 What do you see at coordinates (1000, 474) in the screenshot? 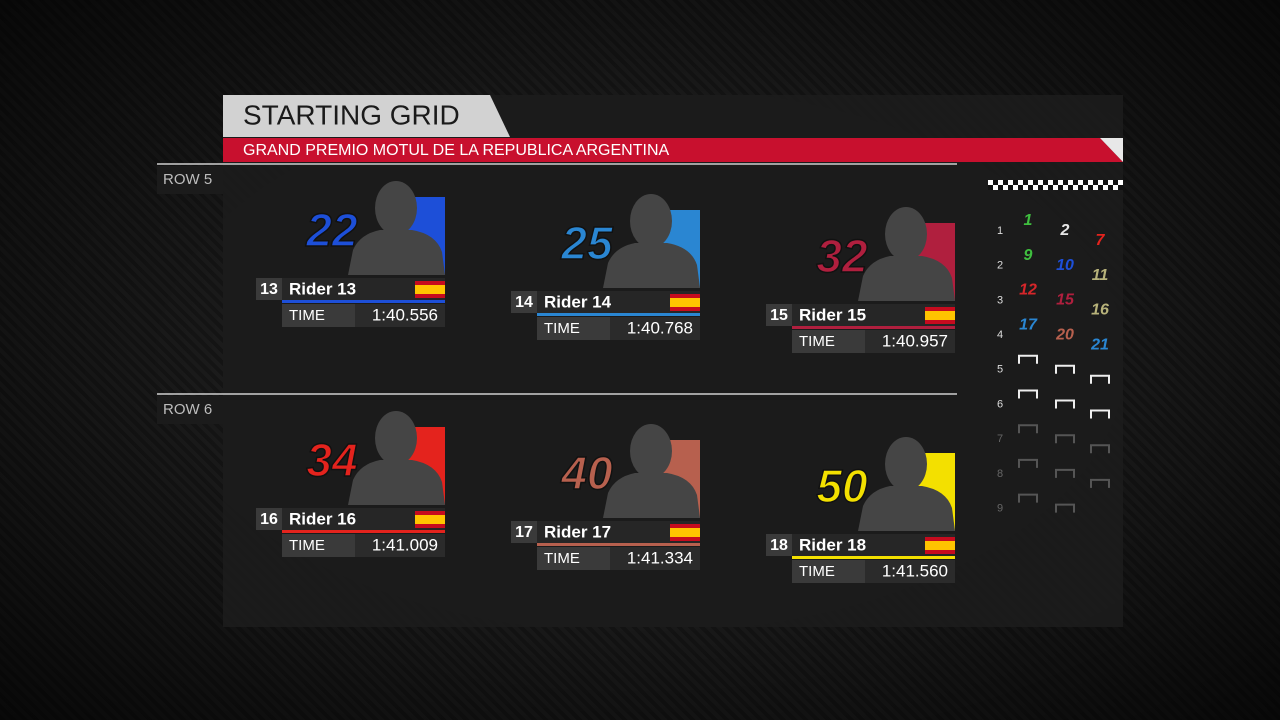
I see `grid-row-number: 8` at bounding box center [1000, 474].